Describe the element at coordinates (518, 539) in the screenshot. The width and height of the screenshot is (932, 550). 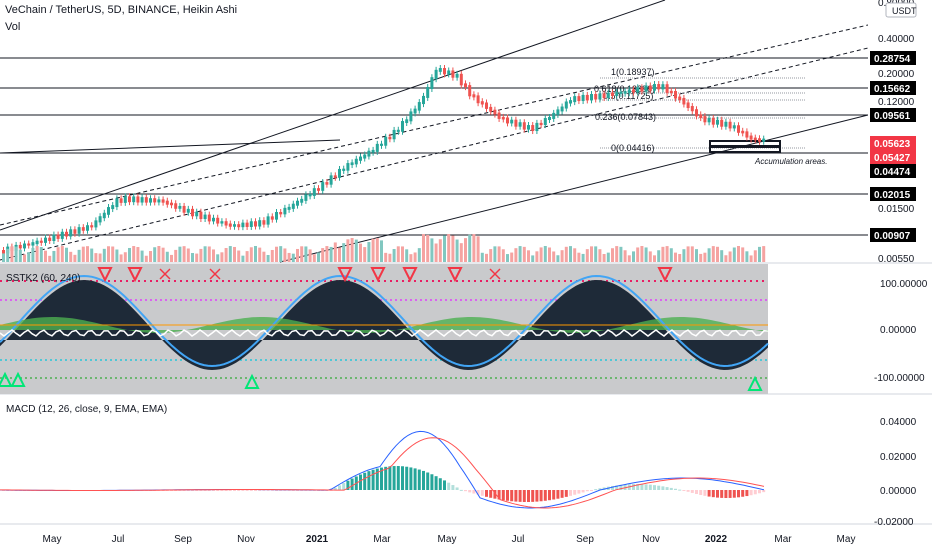
I see `time-axis-label: Jul` at that location.